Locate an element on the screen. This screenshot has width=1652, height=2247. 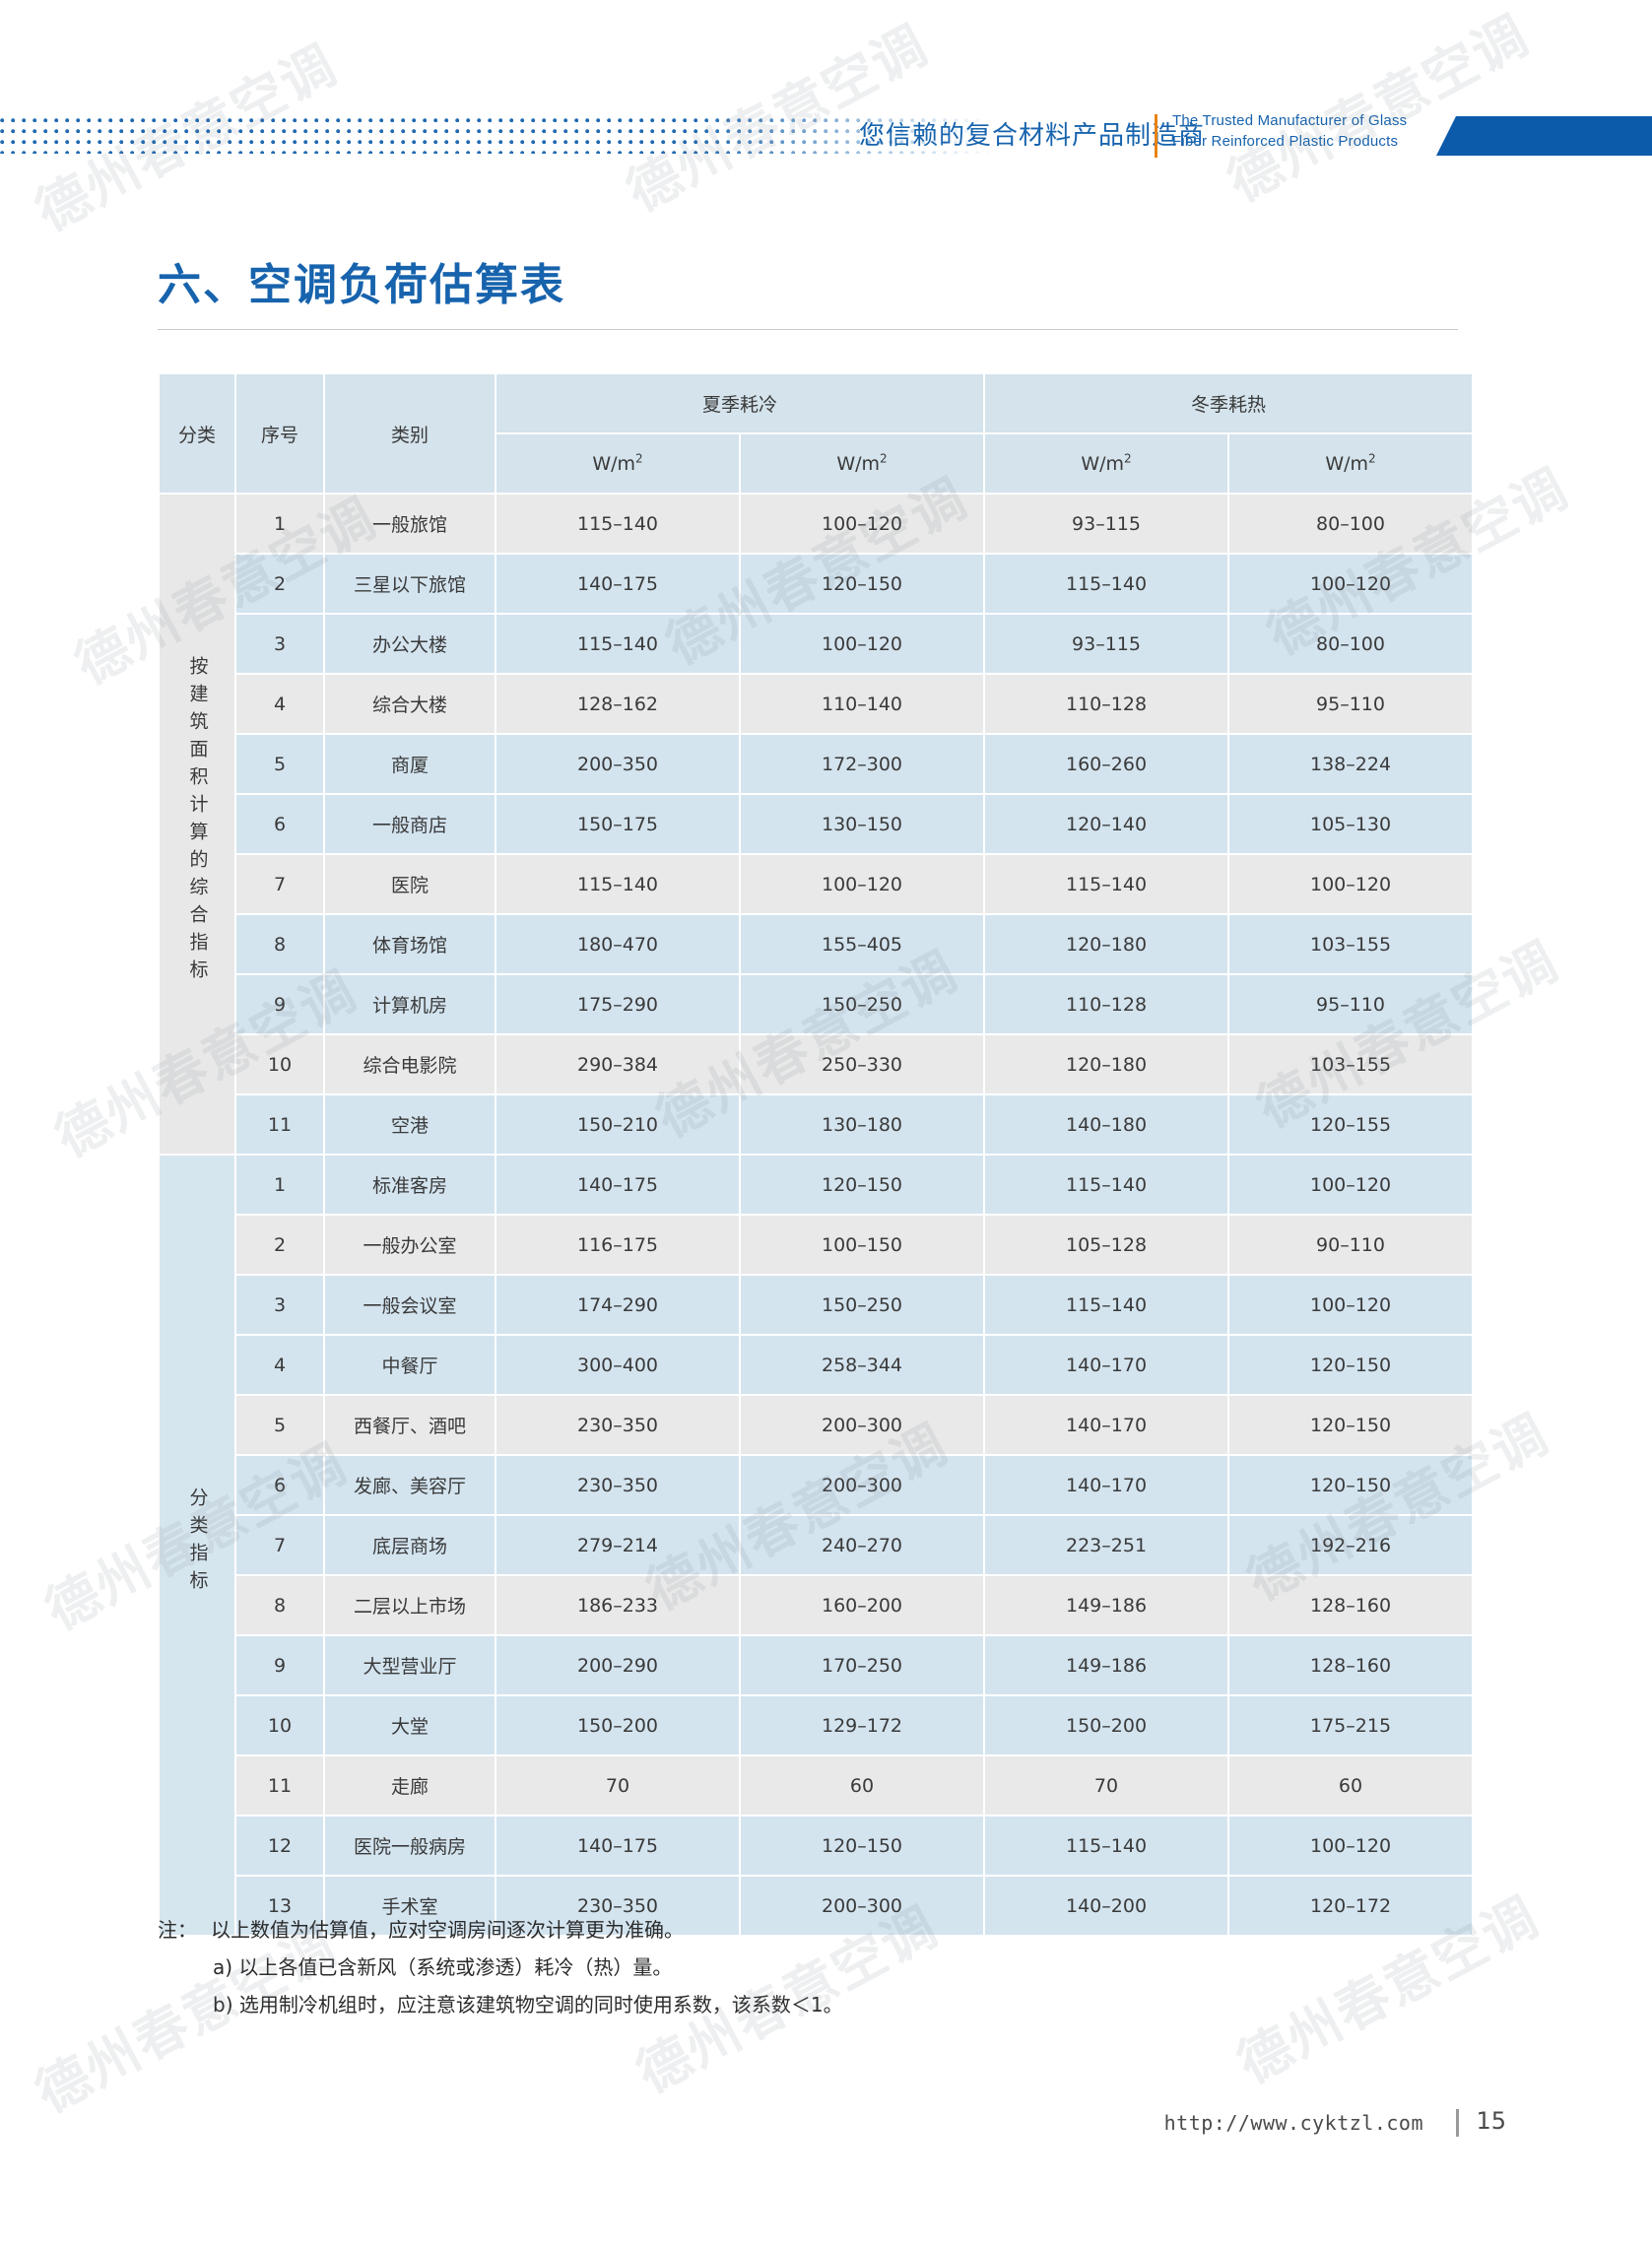
row-index-cell: 2 is located at coordinates (279, 584).